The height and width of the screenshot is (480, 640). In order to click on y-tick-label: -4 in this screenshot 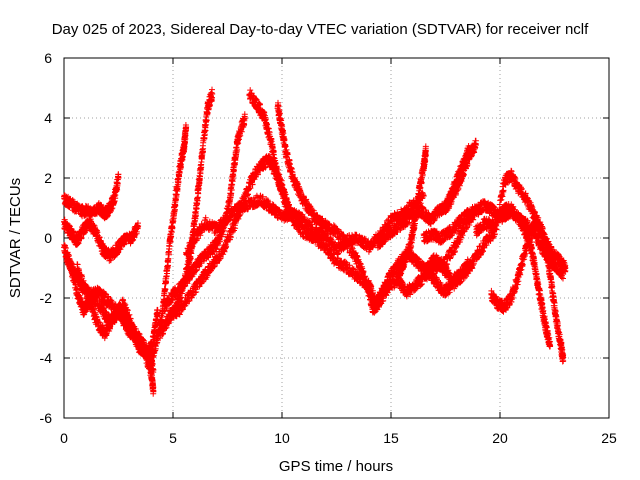, I will do `click(46, 358)`.